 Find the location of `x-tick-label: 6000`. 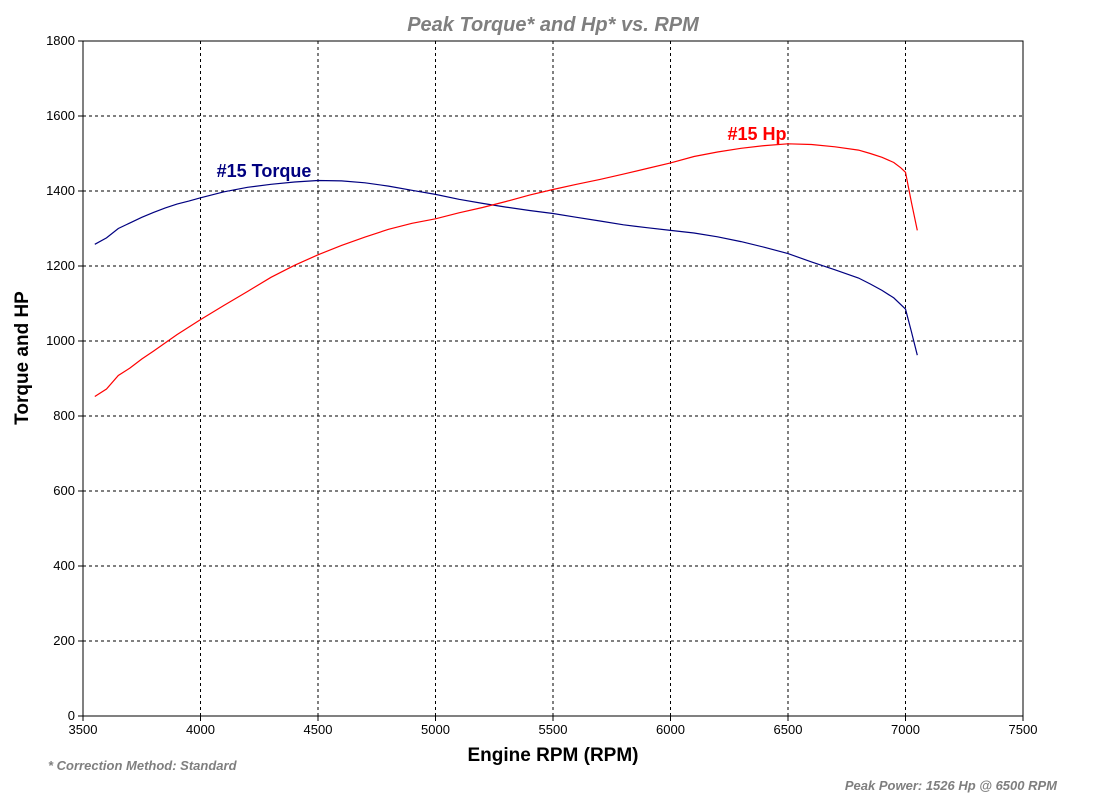

x-tick-label: 6000 is located at coordinates (670, 729).